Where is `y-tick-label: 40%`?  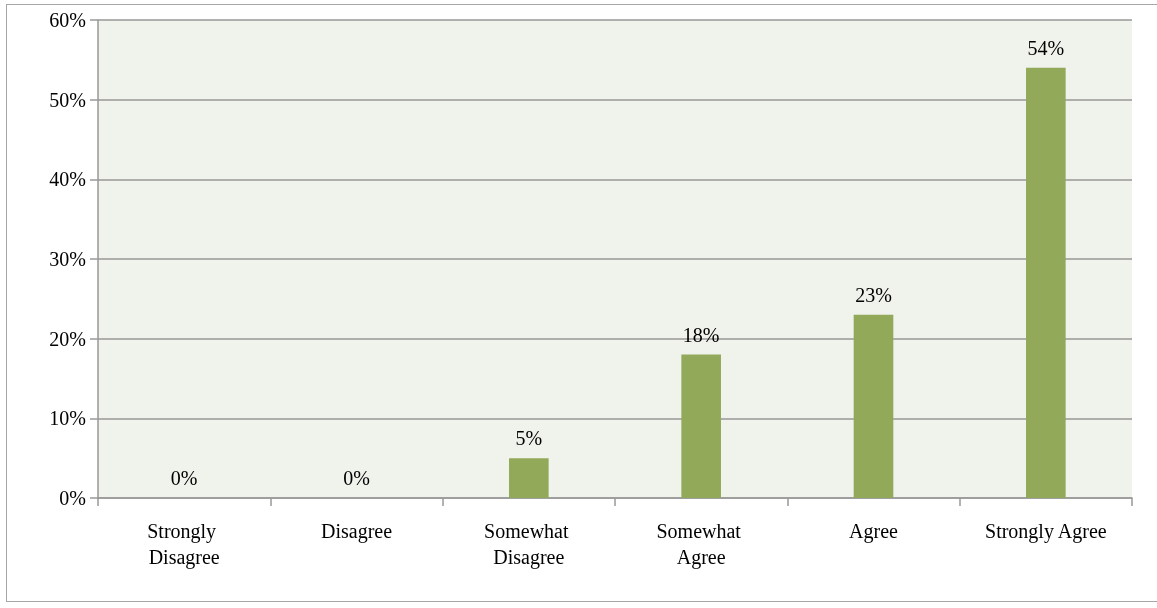
y-tick-label: 40% is located at coordinates (67, 179).